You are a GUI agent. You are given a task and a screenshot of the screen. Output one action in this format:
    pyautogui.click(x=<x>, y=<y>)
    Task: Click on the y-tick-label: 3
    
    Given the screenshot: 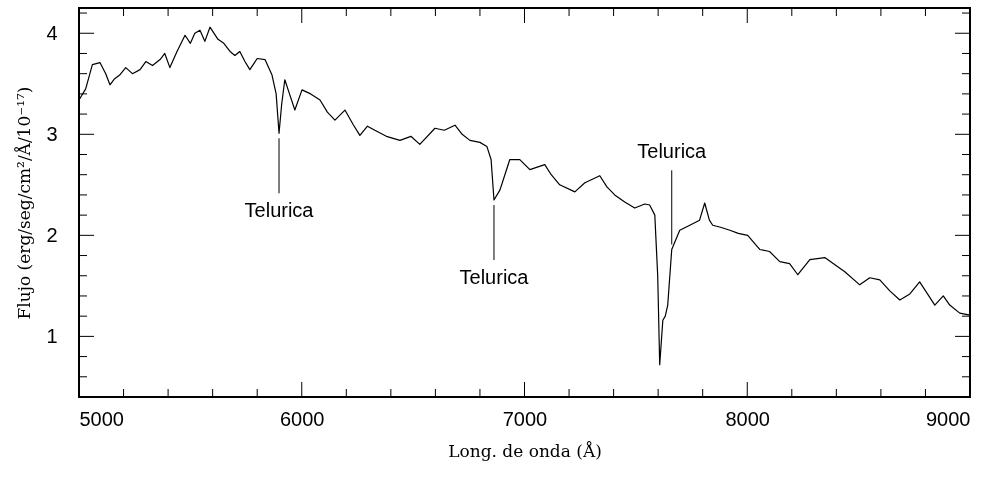 What is the action you would take?
    pyautogui.click(x=52, y=133)
    